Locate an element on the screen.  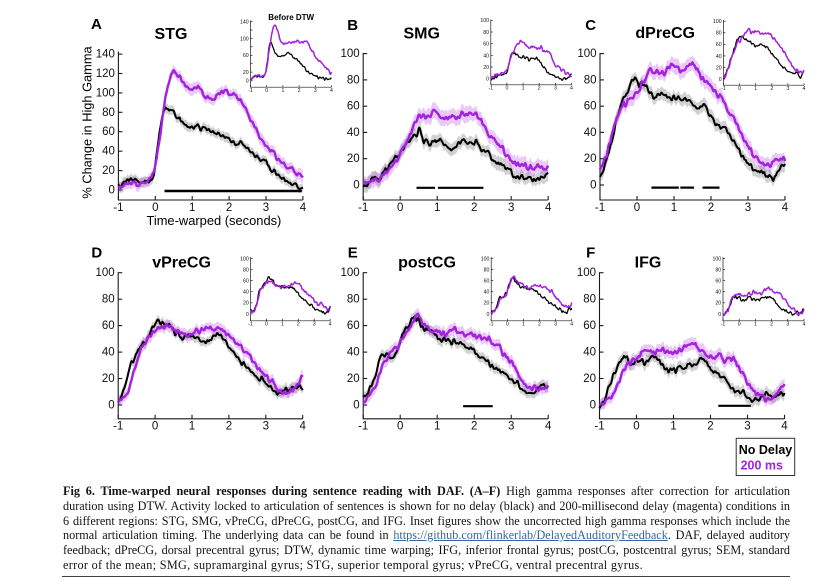
svg-text: SMG is located at coordinates (421, 34).